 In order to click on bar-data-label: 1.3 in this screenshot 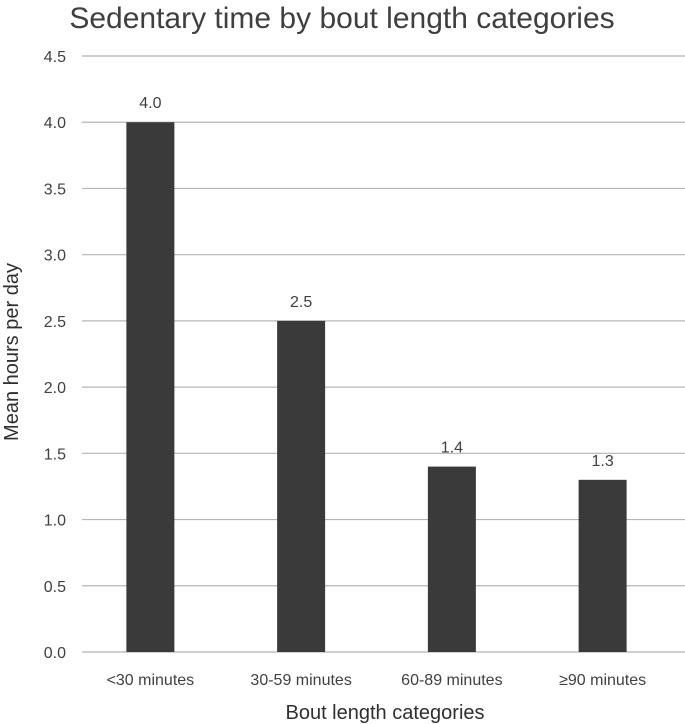, I will do `click(603, 461)`.